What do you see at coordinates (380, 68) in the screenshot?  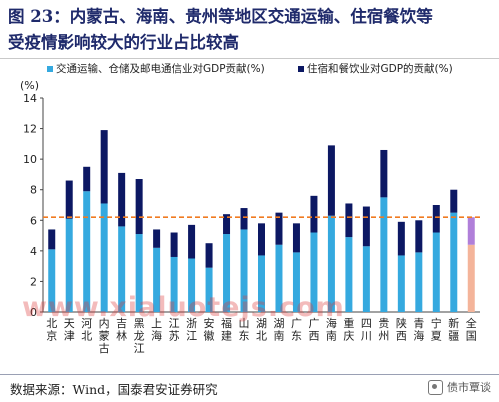 I see `legend-label-series-2: 住宿和餐饮业对GDP的贡献(%)` at bounding box center [380, 68].